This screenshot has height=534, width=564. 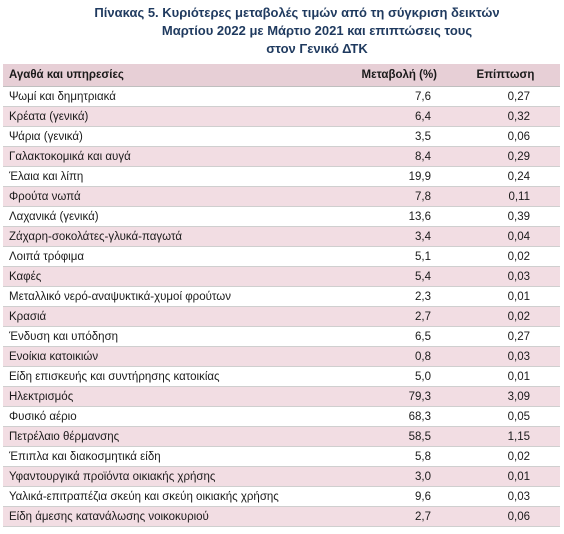 I want to click on cell-change: 3,0, so click(x=383, y=476).